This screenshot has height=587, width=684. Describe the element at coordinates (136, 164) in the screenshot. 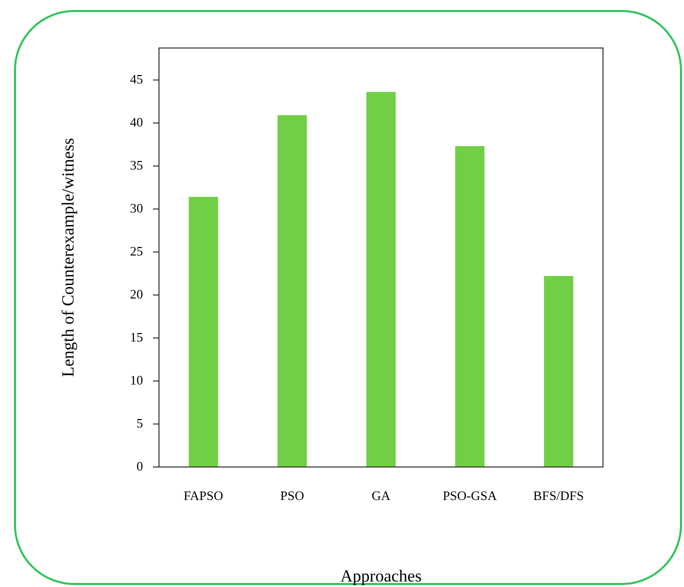

I see `y-tick-label: 35` at that location.